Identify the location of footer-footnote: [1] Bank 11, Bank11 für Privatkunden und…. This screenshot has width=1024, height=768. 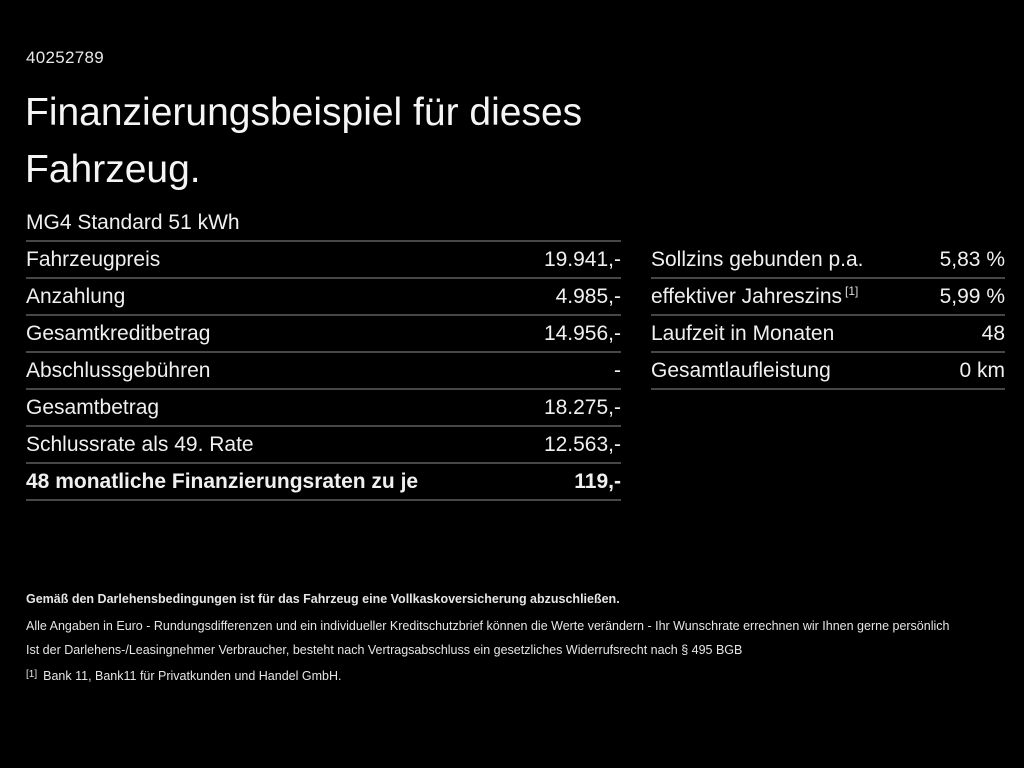
(513, 677).